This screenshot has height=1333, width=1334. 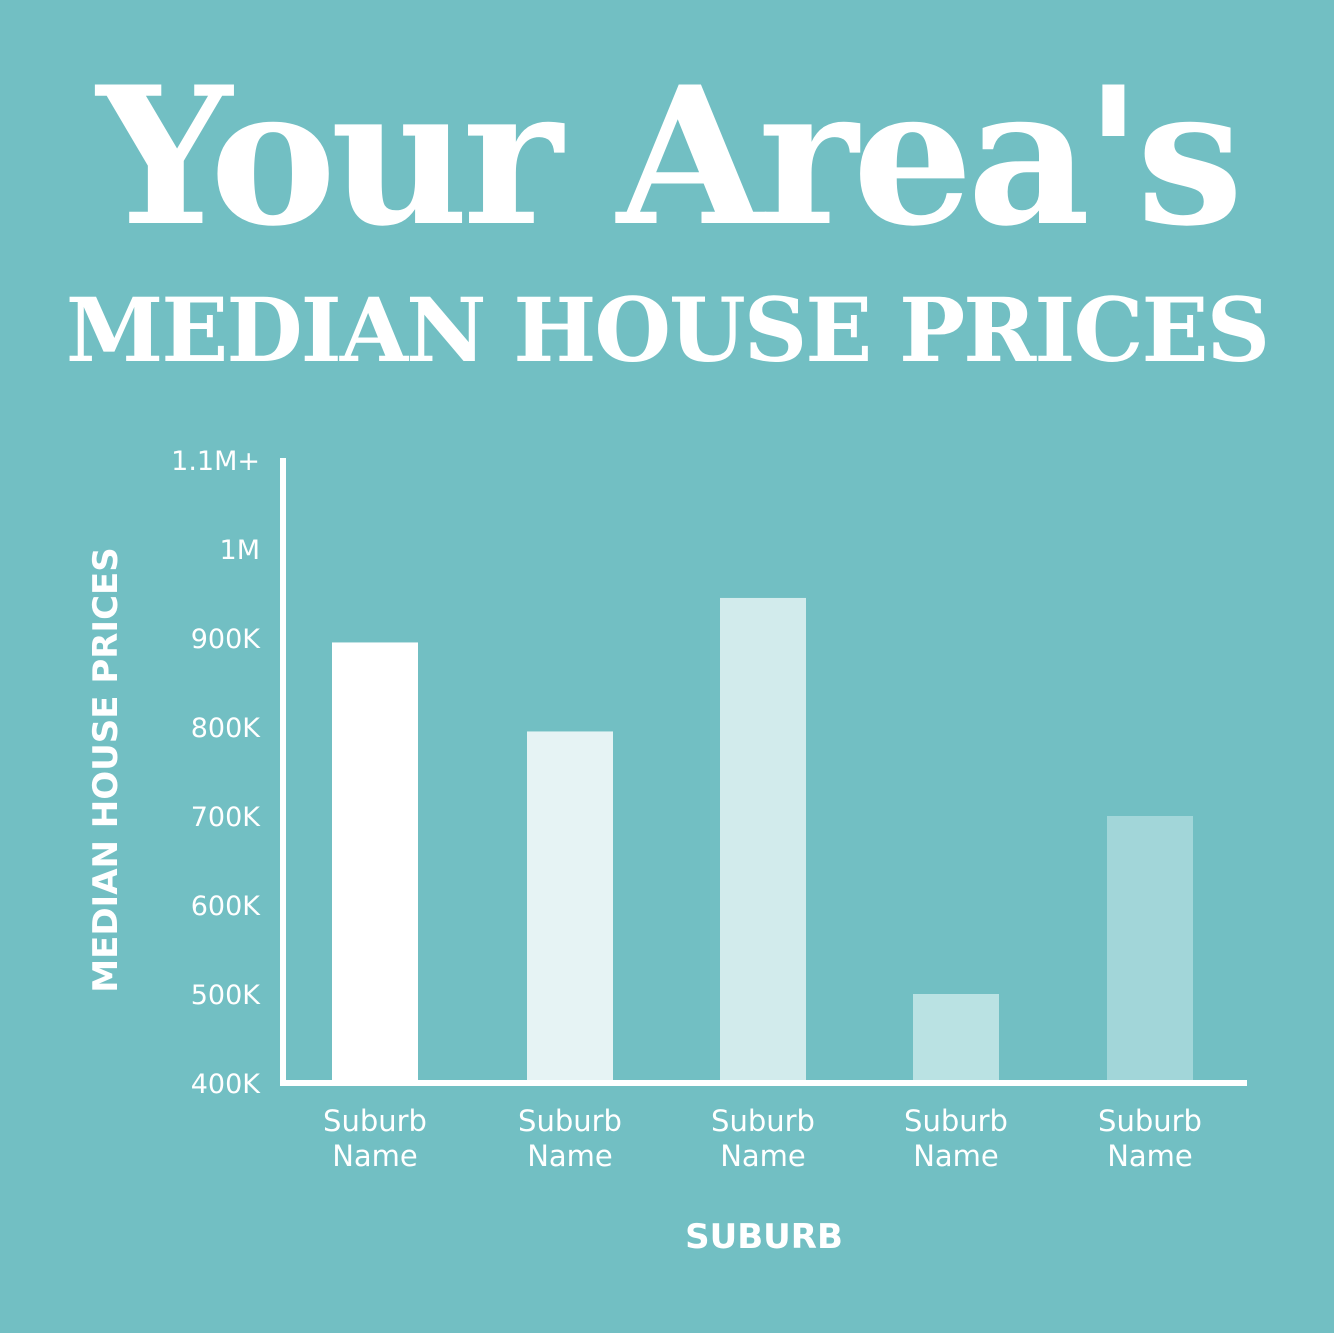 I want to click on y-tick-label: 900K, so click(x=226, y=639).